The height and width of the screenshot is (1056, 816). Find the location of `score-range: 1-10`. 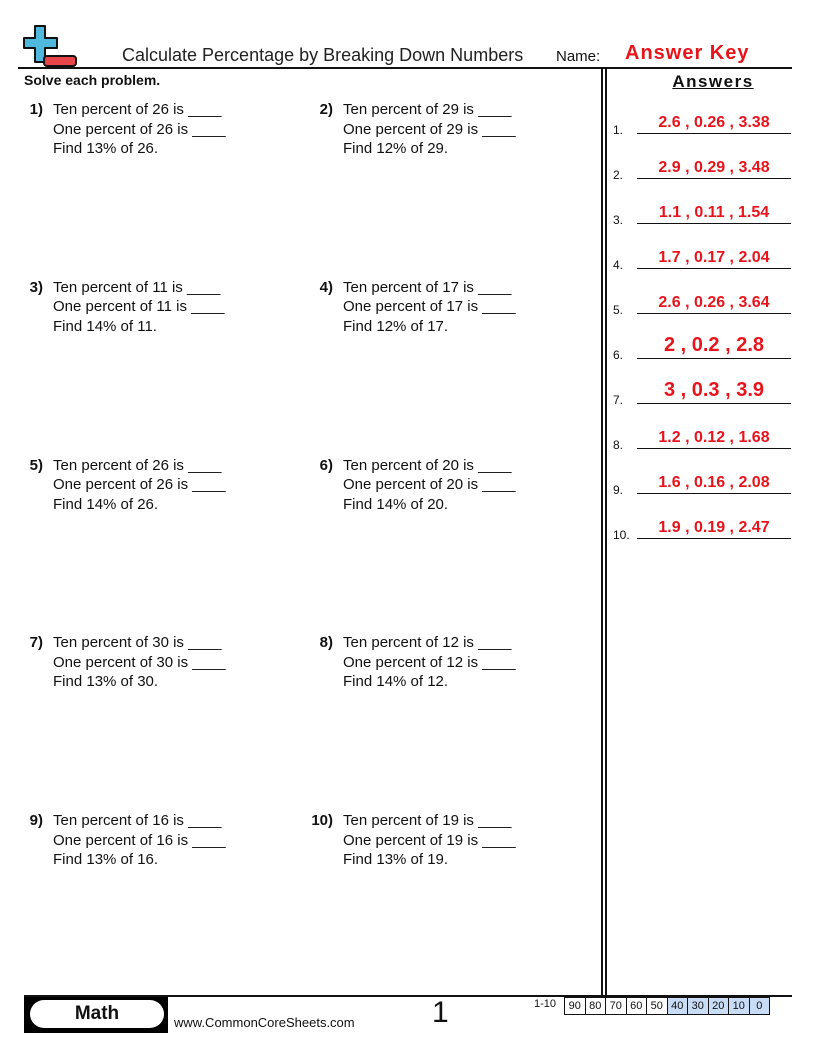

score-range: 1-10 is located at coordinates (545, 1004).